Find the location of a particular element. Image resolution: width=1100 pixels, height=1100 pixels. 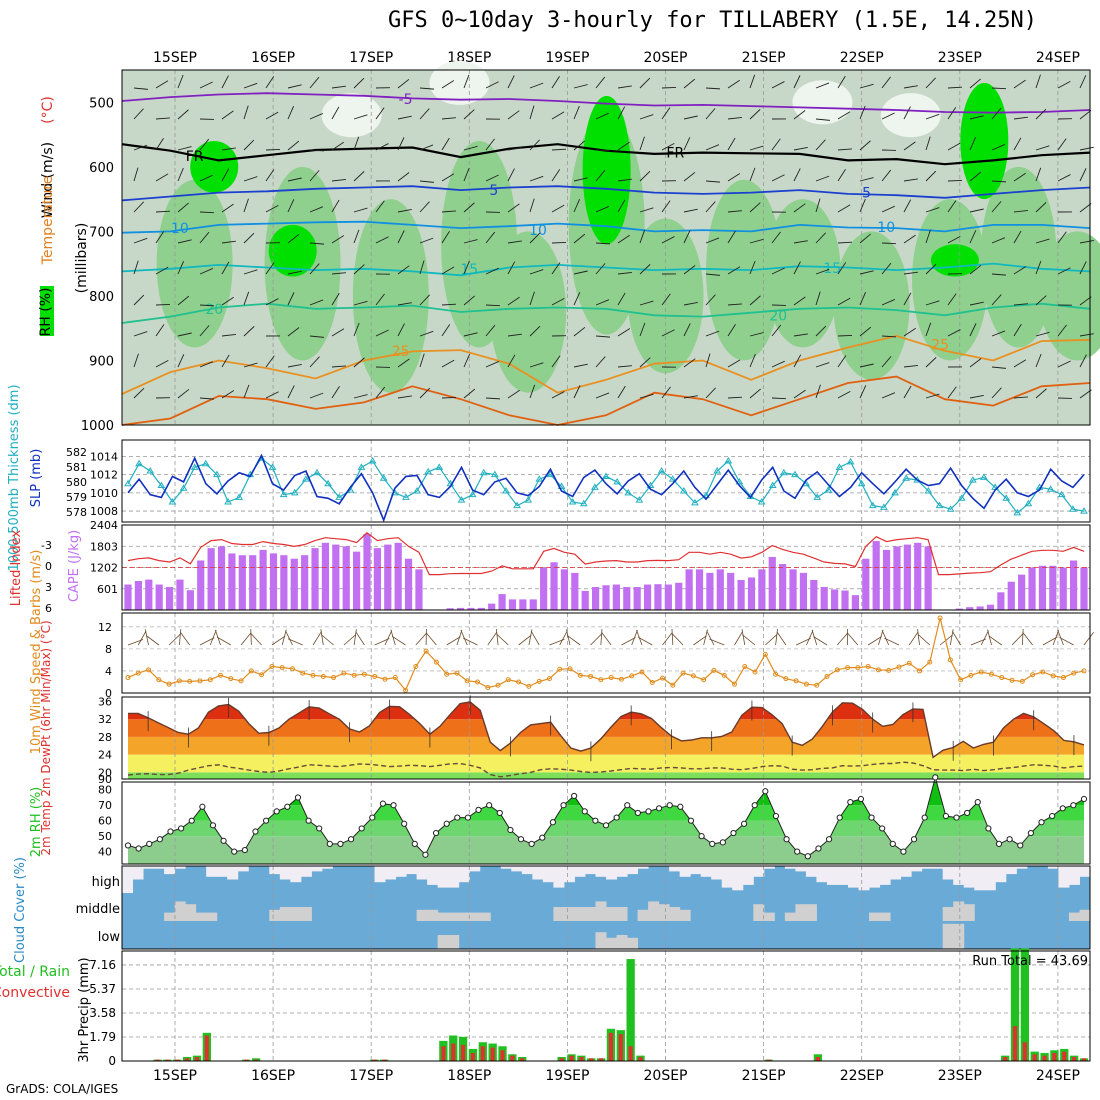

temp-band is located at coordinates (606, 763).